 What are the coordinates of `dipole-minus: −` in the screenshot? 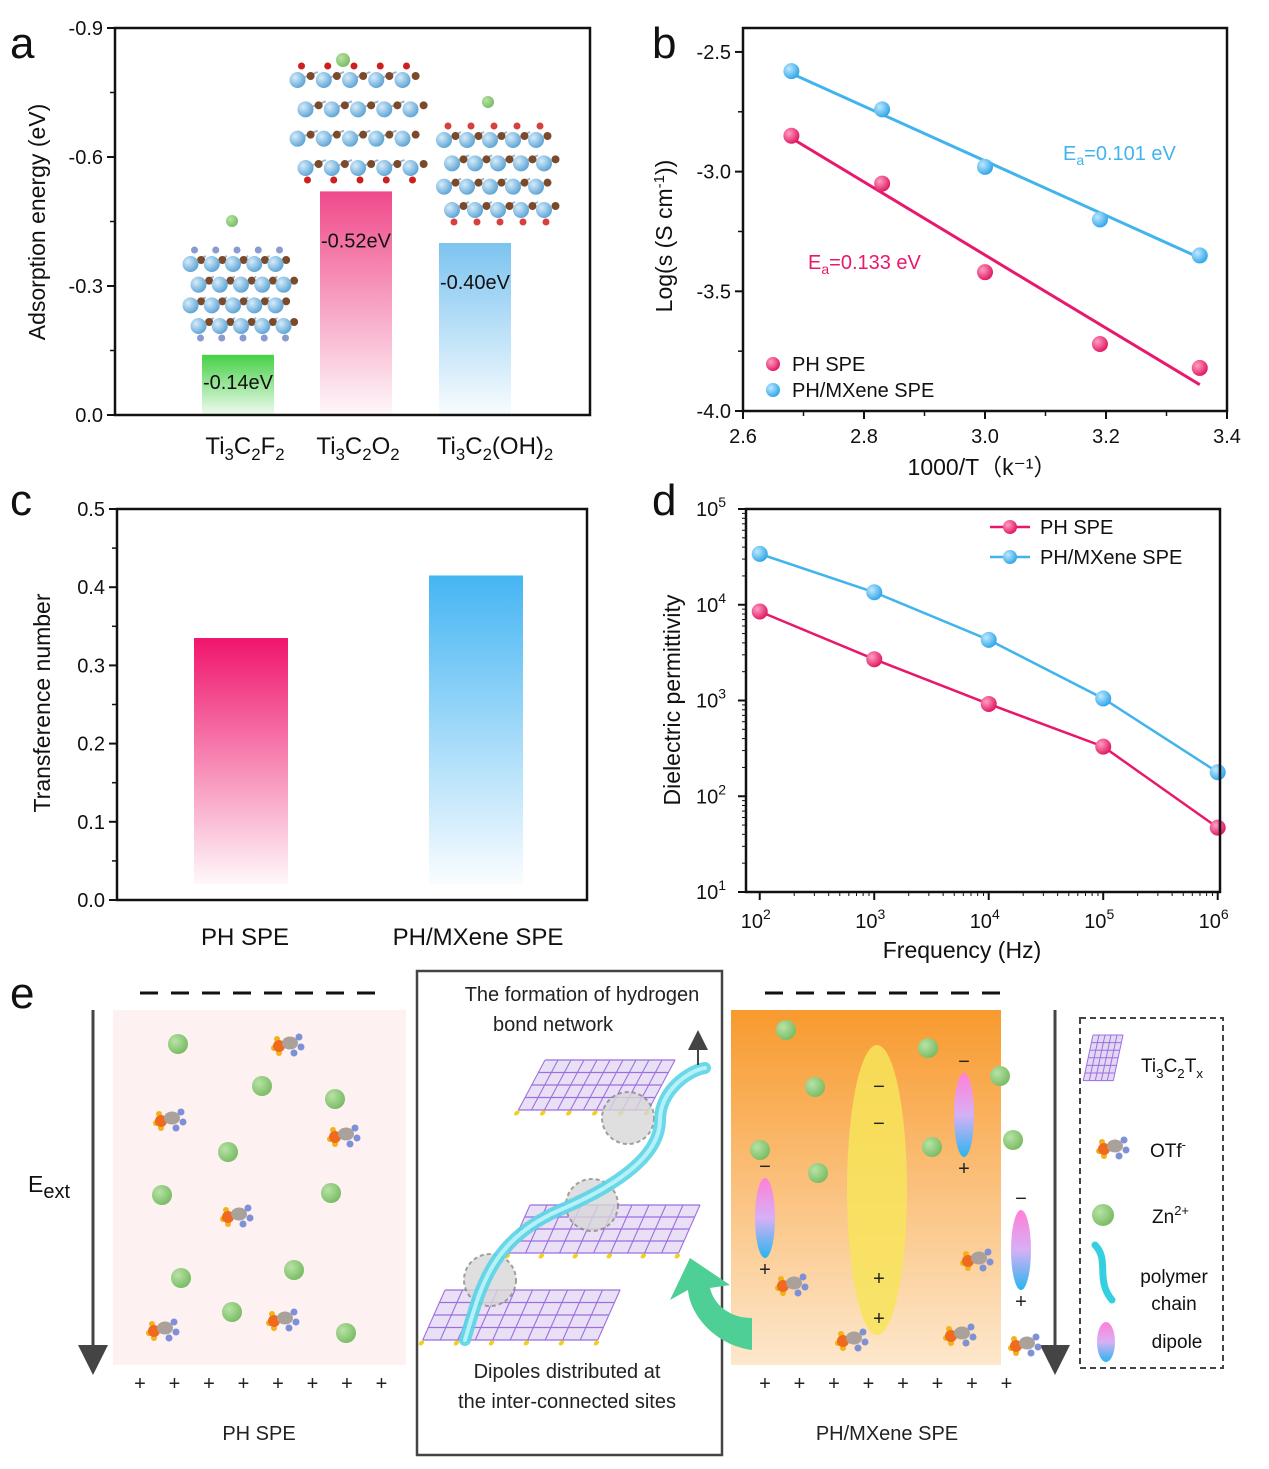 It's located at (765, 1167).